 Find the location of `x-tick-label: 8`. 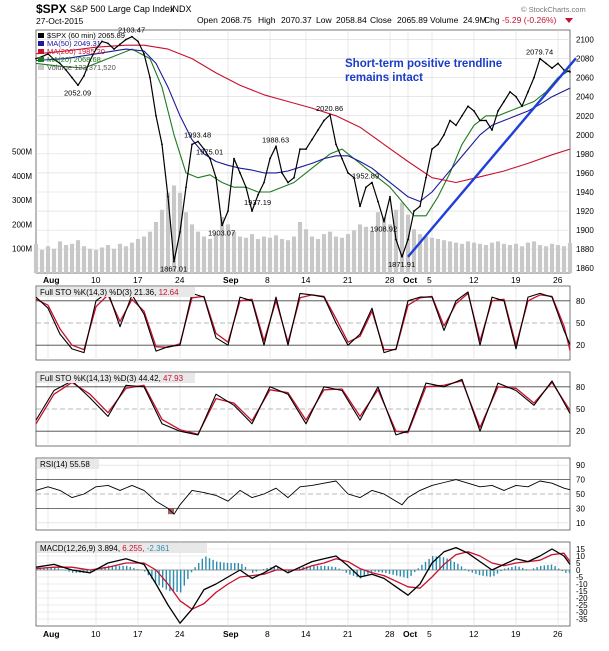

x-tick-label: 8 is located at coordinates (267, 634).